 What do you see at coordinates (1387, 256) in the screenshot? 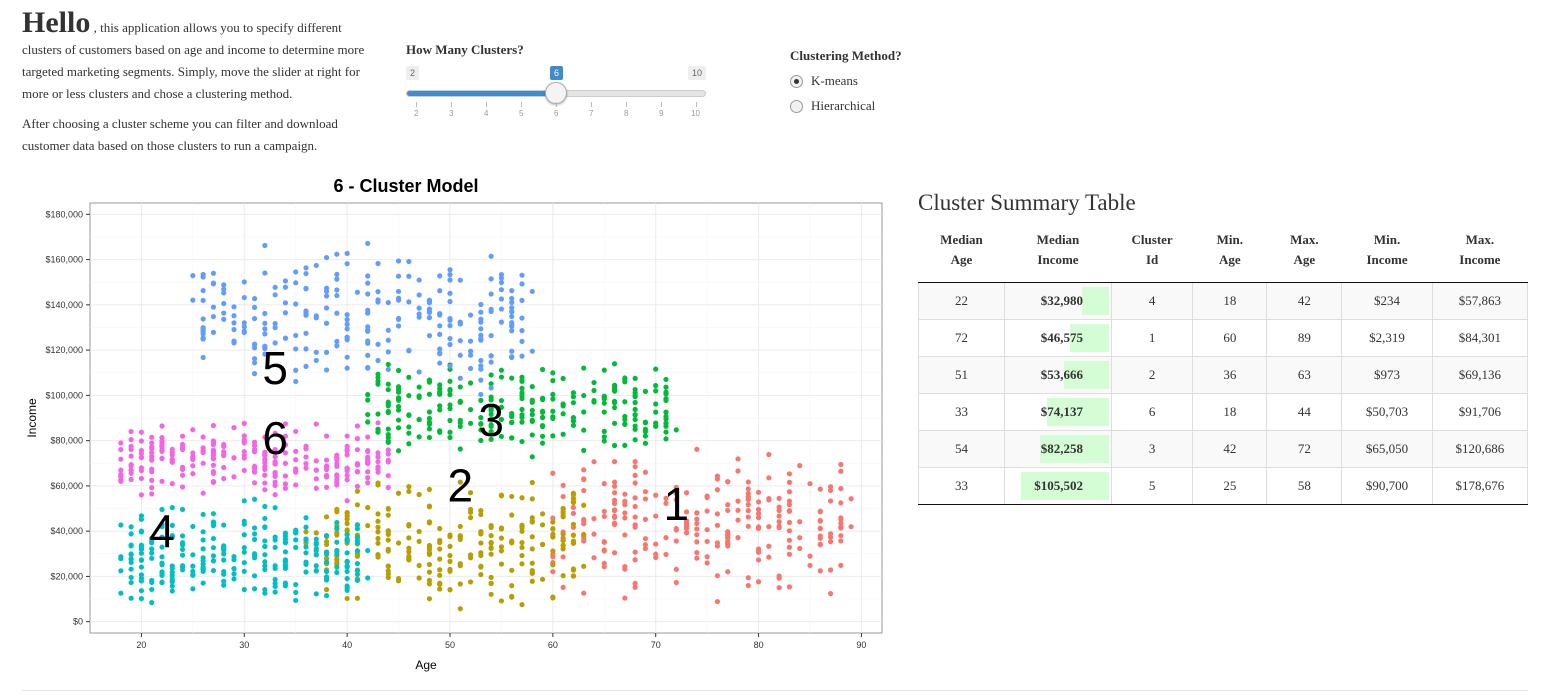
I see `column-header: Min. Income` at bounding box center [1387, 256].